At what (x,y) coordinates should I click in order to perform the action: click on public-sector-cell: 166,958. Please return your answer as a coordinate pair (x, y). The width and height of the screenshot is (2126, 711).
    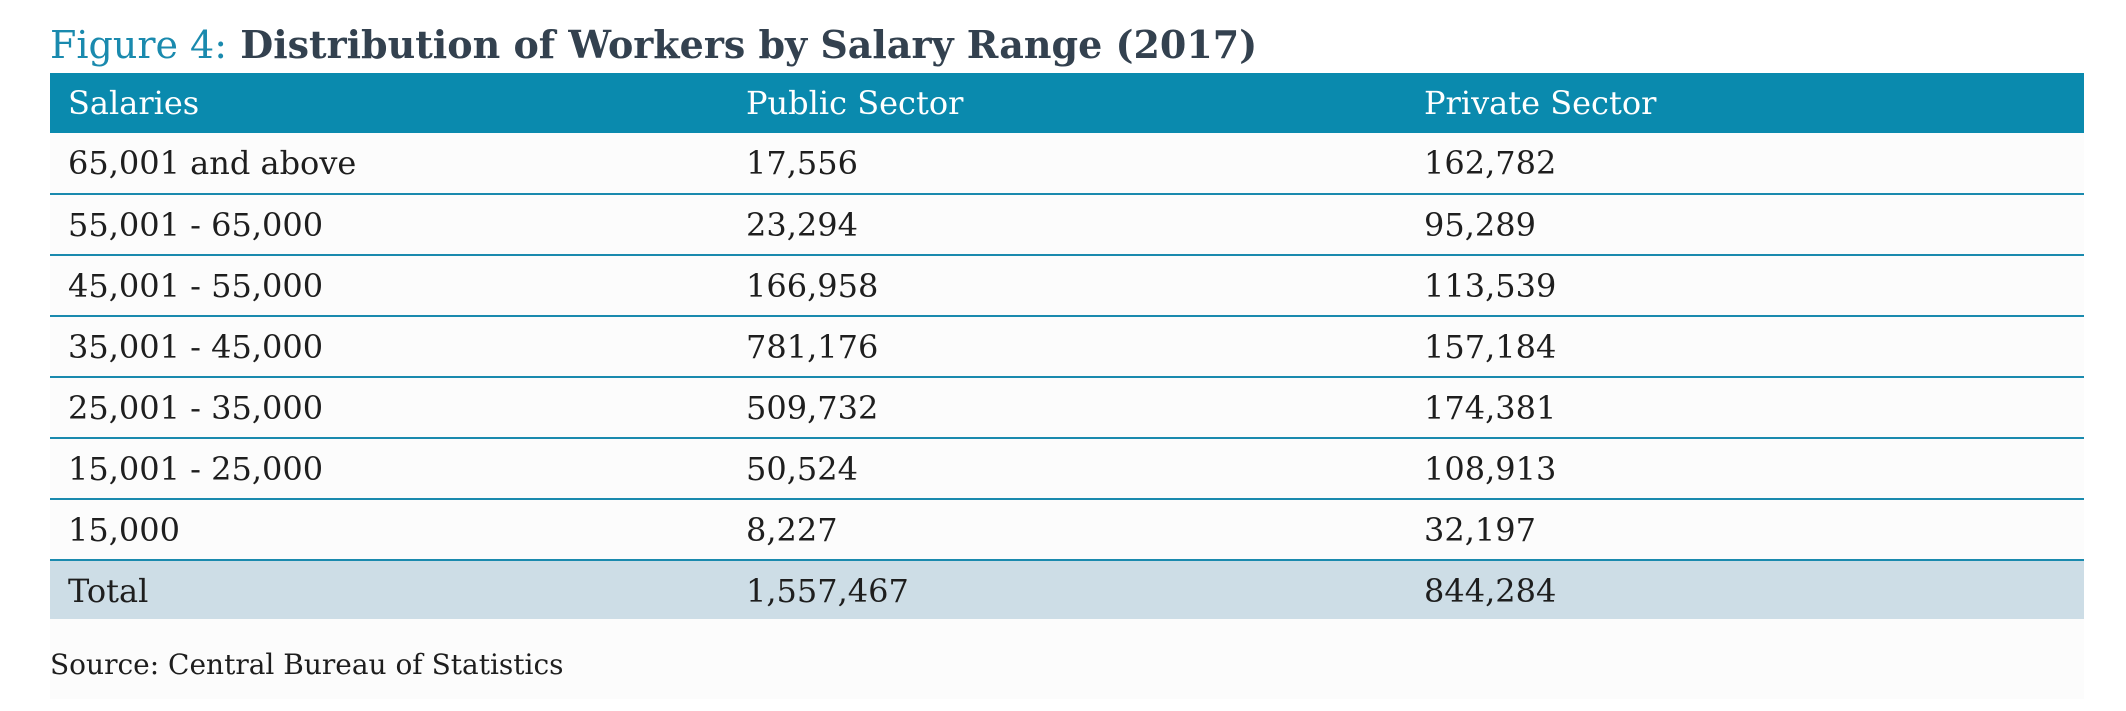
    Looking at the image, I should click on (812, 285).